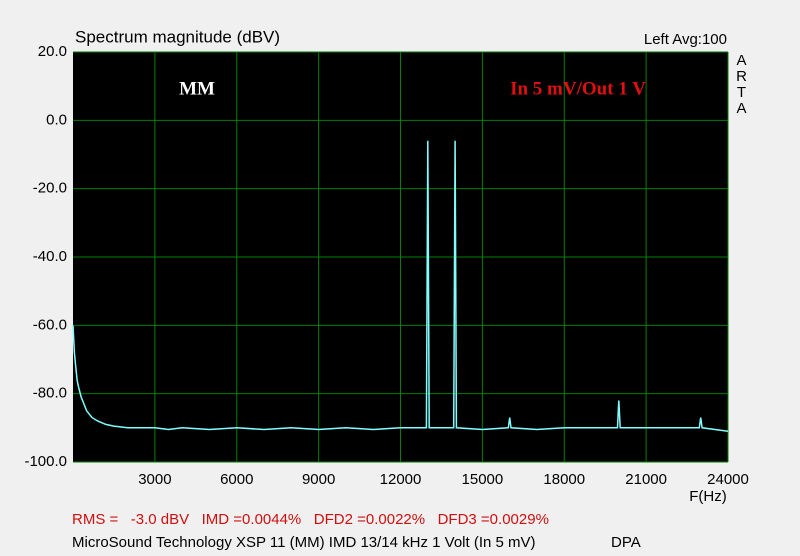  I want to click on y-tick-label: -100.0, so click(45, 461).